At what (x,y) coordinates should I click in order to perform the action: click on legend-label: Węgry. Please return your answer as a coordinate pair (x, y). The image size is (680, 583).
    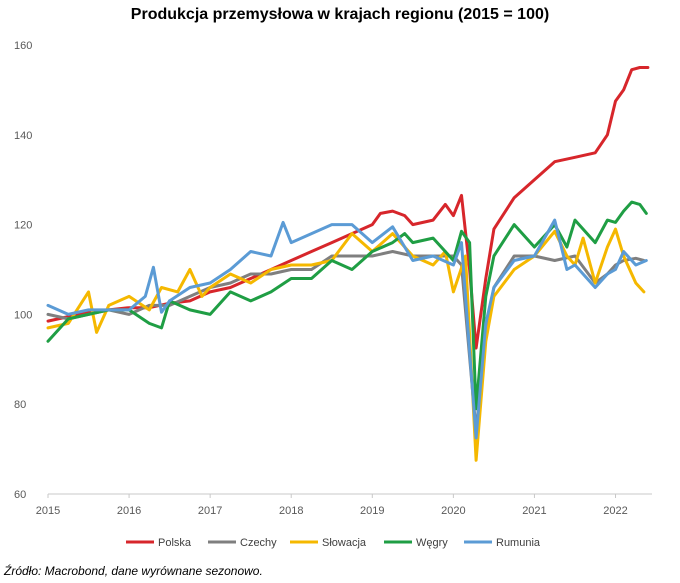
    Looking at the image, I should click on (432, 543).